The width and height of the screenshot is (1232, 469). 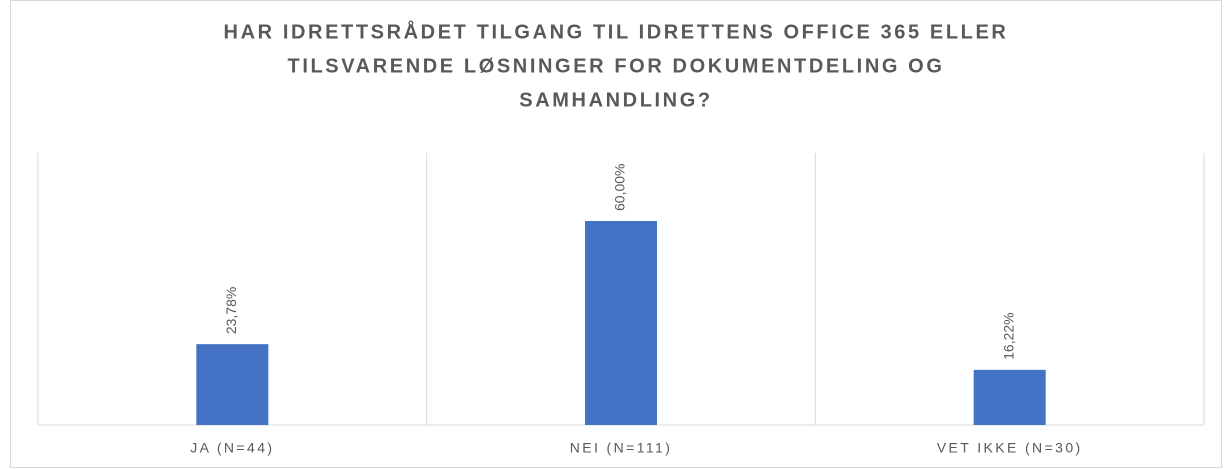 What do you see at coordinates (1008, 335) in the screenshot?
I see `data-label: 16,22%` at bounding box center [1008, 335].